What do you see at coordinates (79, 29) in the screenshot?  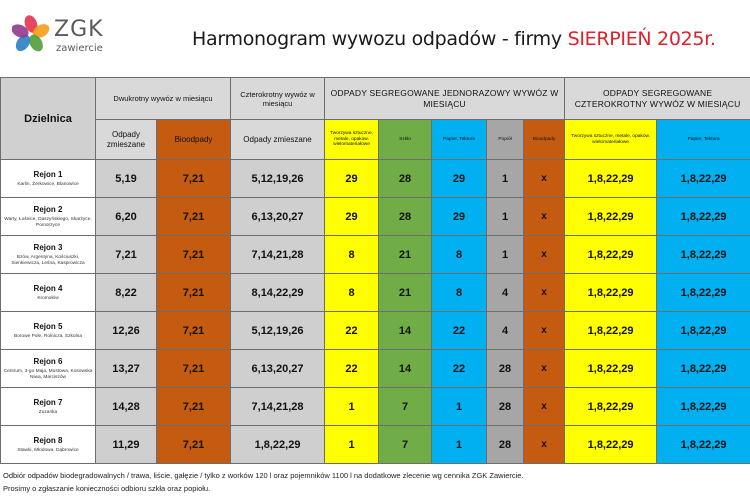 I see `logo-wordmark: ZGK` at bounding box center [79, 29].